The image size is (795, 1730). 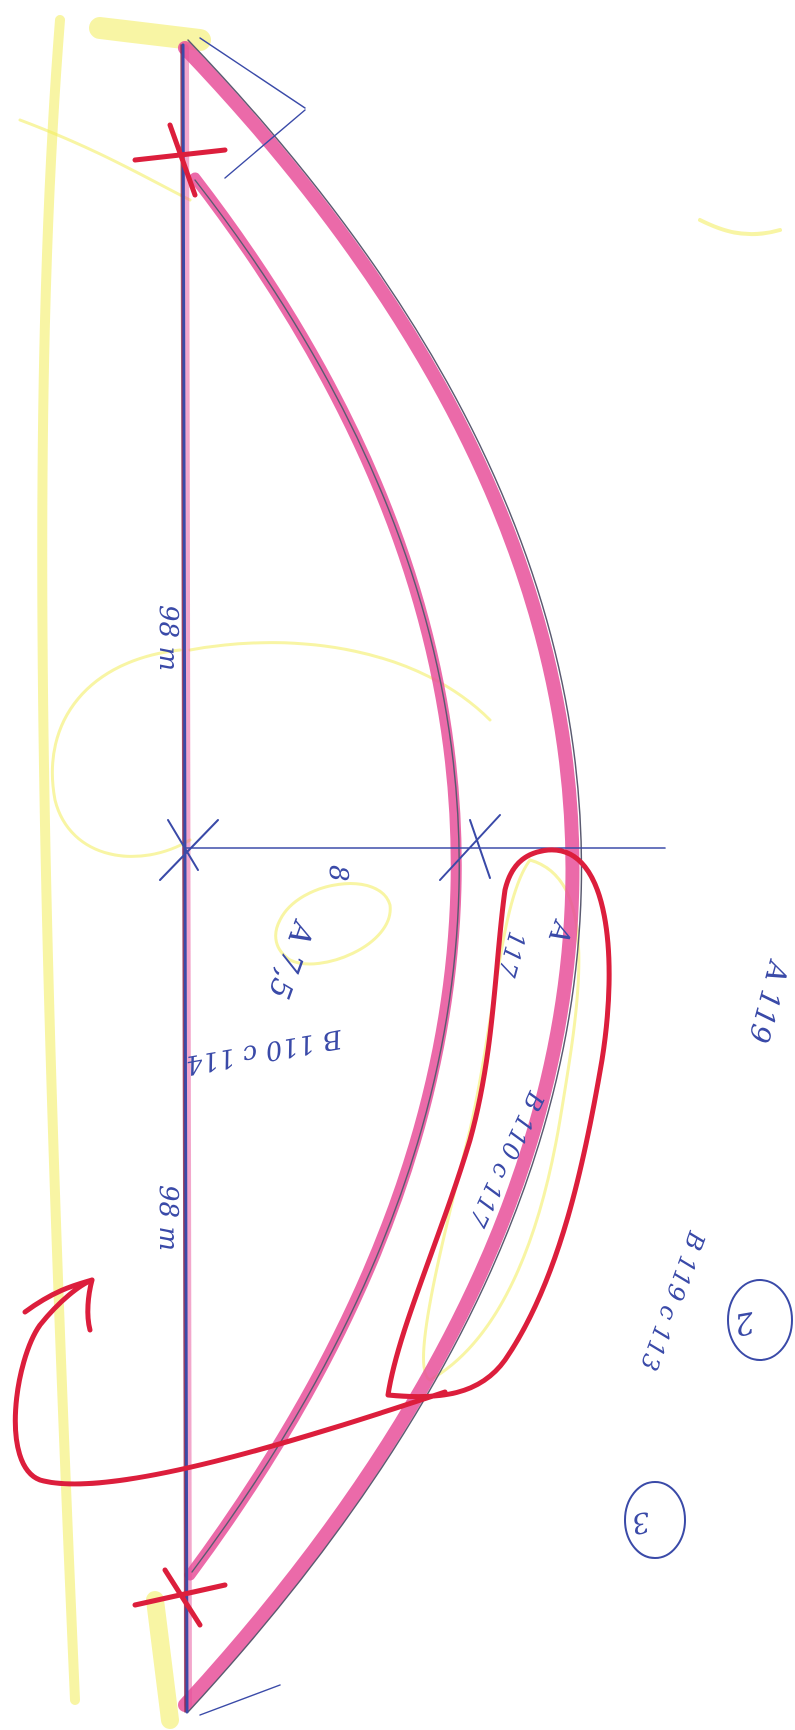 I want to click on inner-tick-b, so click(x=480, y=849).